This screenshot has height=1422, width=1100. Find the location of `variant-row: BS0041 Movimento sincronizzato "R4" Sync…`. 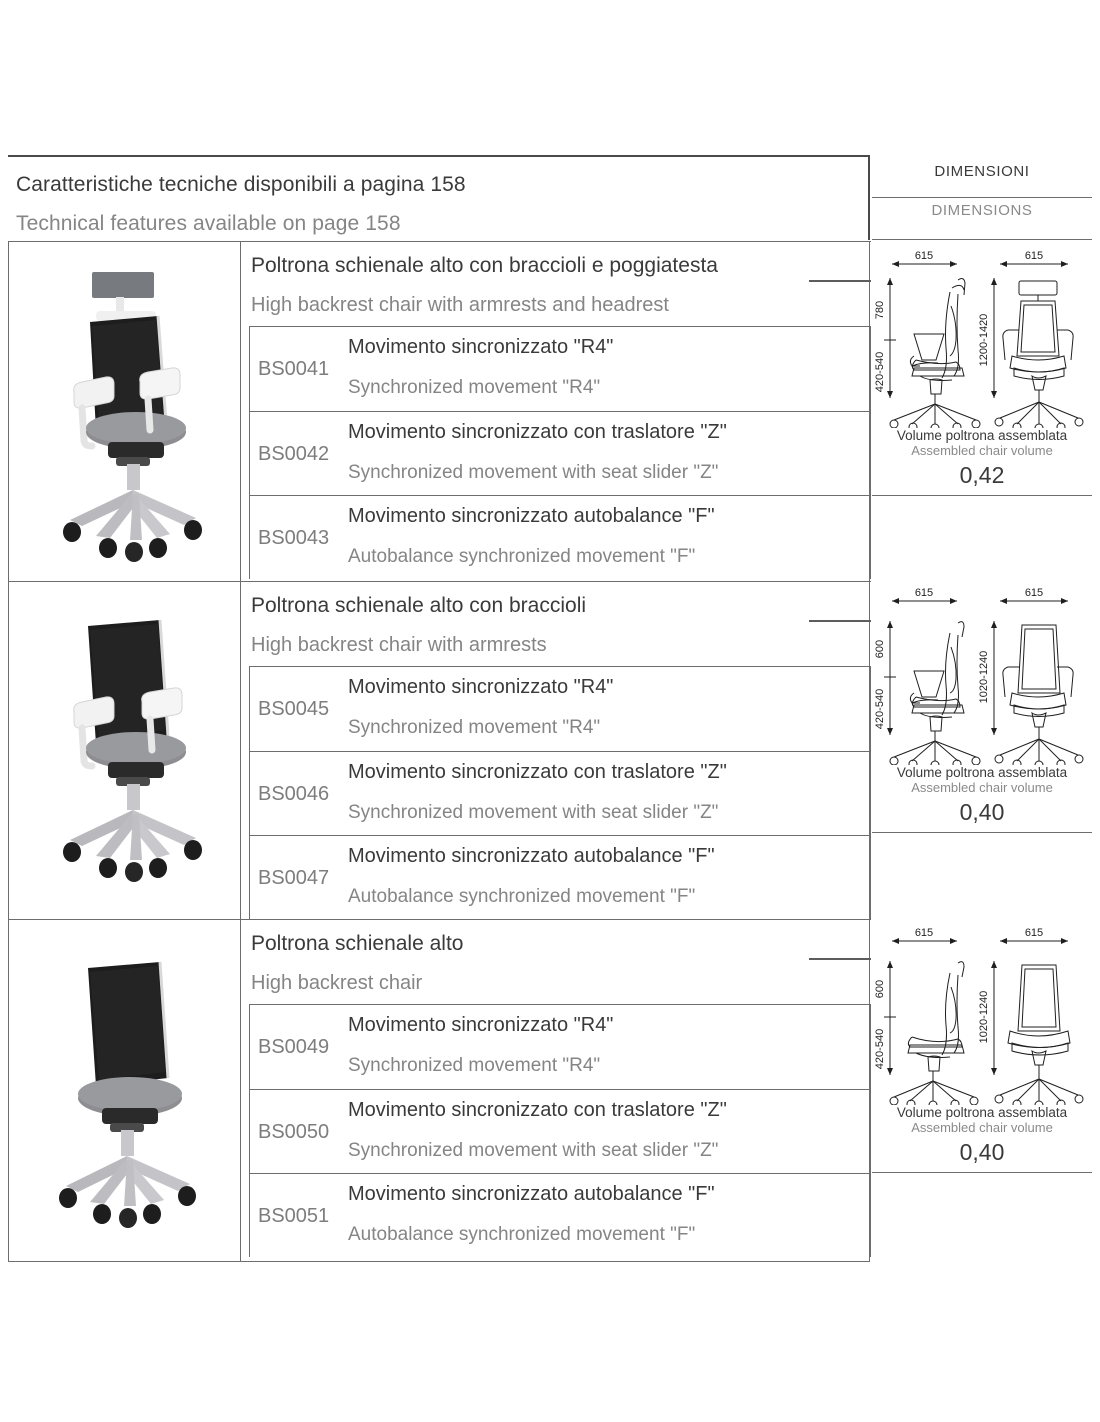

variant-row: BS0041 Movimento sincronizzato "R4" Sync… is located at coordinates (559, 369).